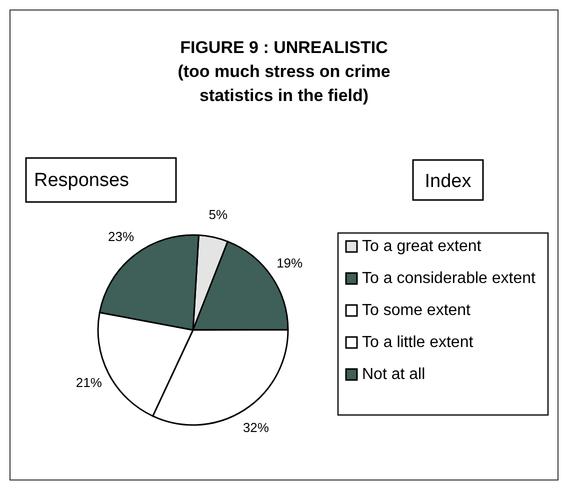 The image size is (568, 490). What do you see at coordinates (448, 181) in the screenshot?
I see `legend-title: Index` at bounding box center [448, 181].